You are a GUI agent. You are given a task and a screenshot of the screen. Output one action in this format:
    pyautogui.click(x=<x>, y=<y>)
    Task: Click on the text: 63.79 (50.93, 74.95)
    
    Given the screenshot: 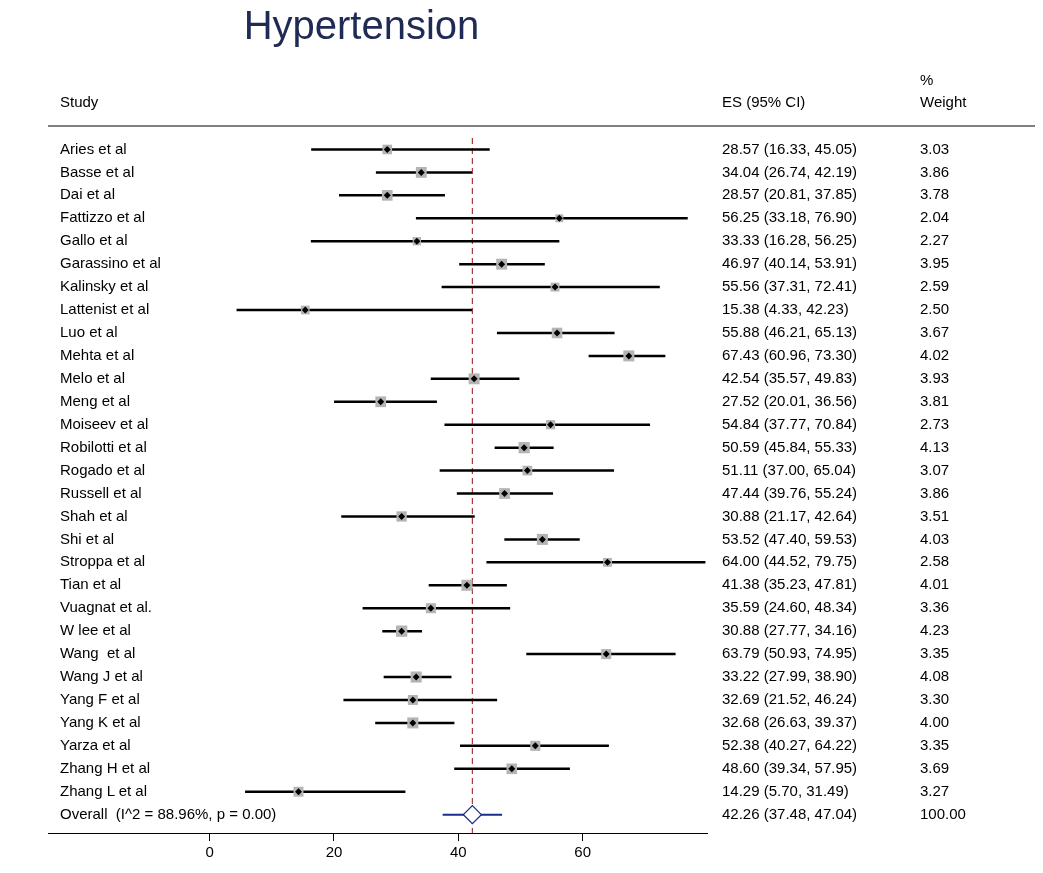 What is the action you would take?
    pyautogui.click(x=790, y=653)
    